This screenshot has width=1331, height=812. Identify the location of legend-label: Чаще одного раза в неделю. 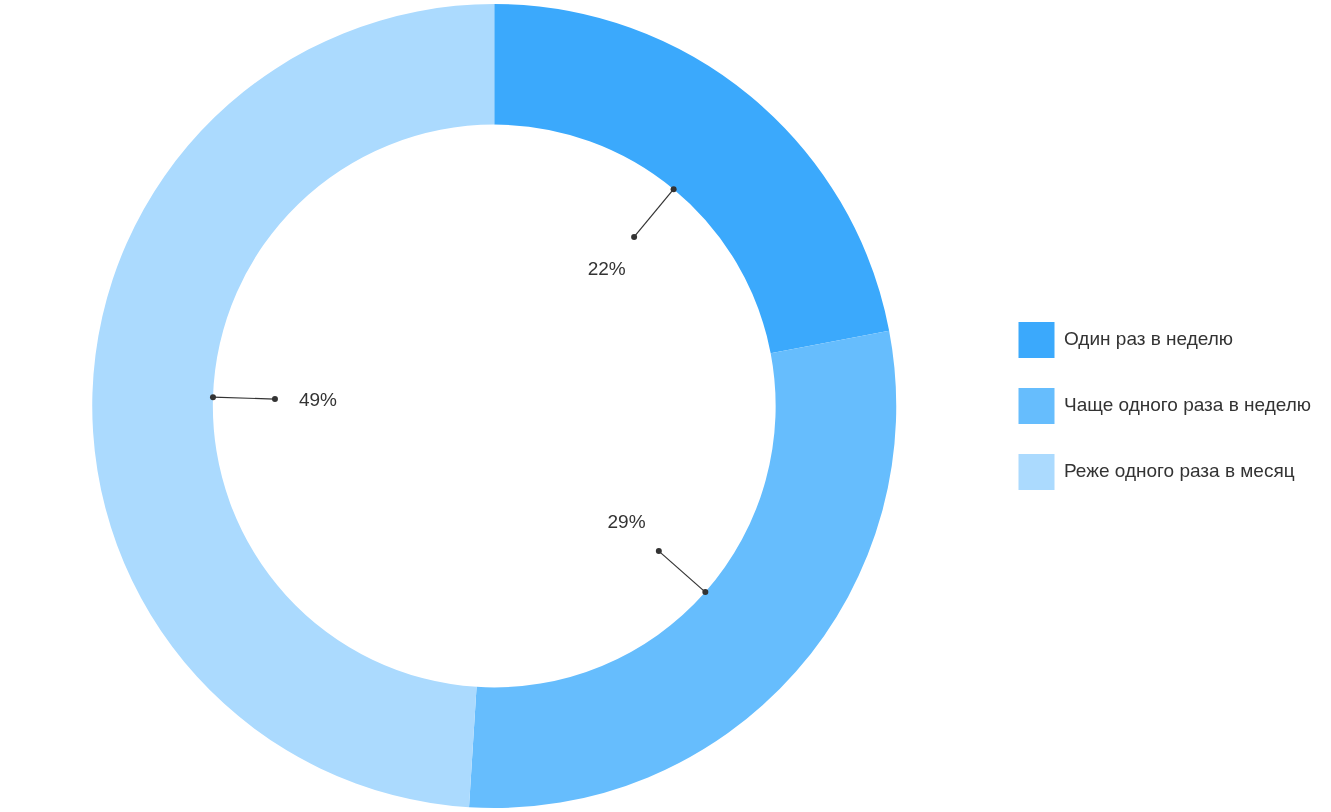
(1187, 405).